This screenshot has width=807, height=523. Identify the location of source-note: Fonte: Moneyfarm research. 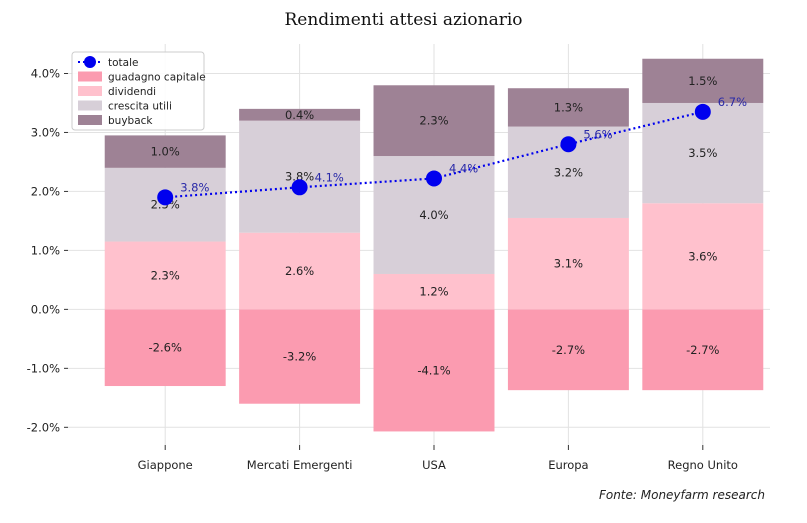
(681, 495).